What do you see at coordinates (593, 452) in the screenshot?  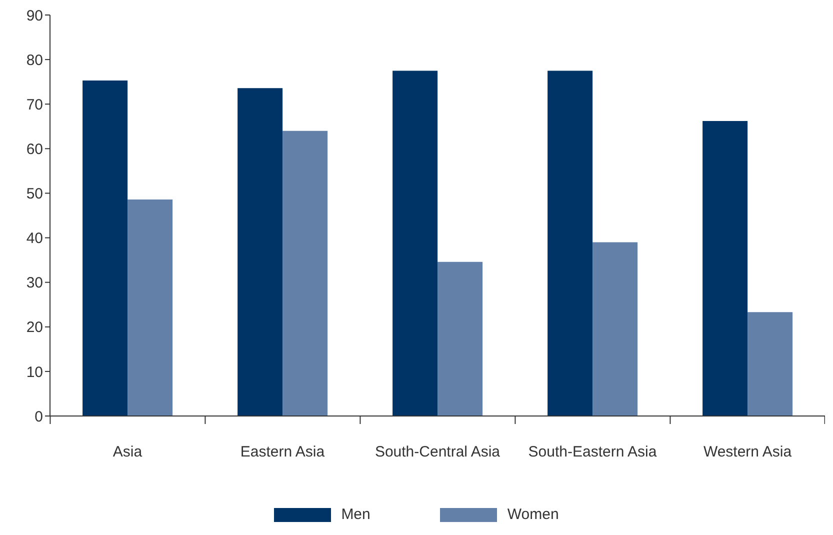 I see `x-tick-label: South-Eastern Asia` at bounding box center [593, 452].